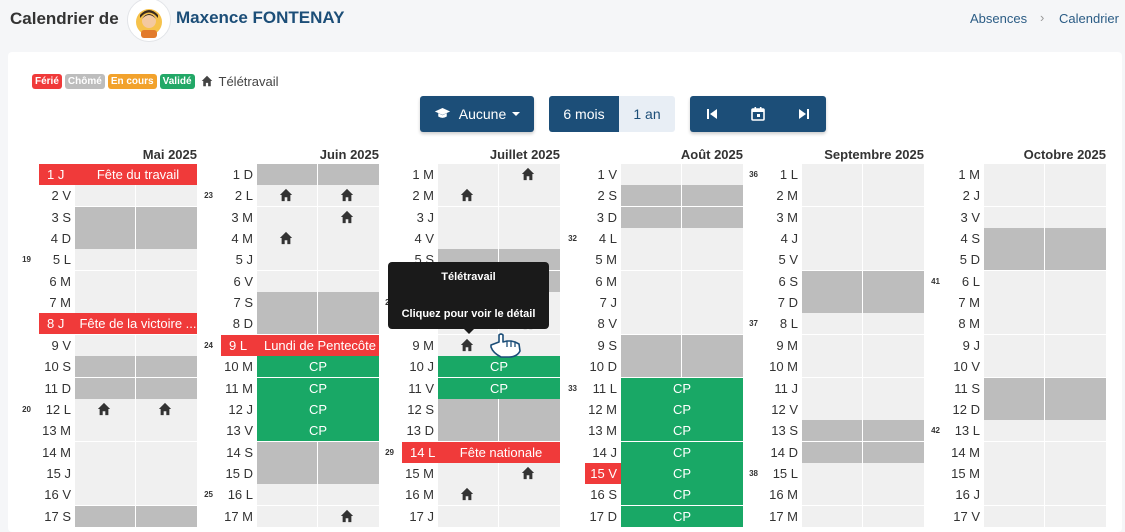 Image resolution: width=1125 pixels, height=532 pixels. What do you see at coordinates (300, 302) in the screenshot?
I see `day-row: 7 S` at bounding box center [300, 302].